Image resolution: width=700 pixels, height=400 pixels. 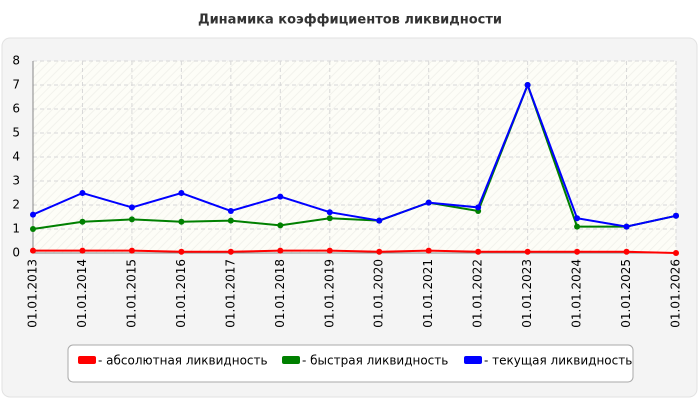 I want to click on legend, so click(x=350, y=363).